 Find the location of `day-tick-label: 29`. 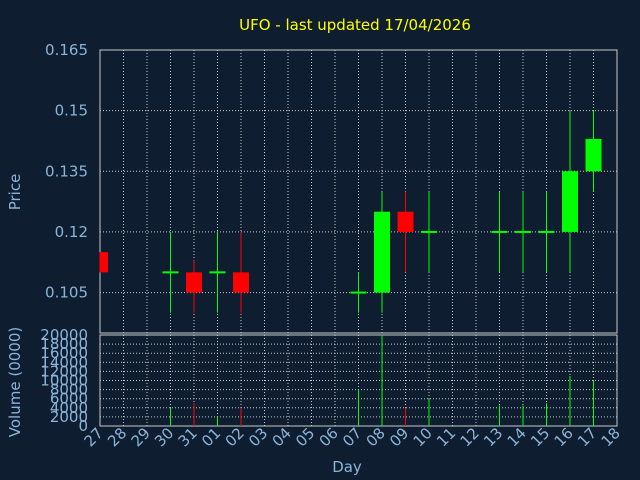

day-tick-label: 29 is located at coordinates (141, 437).